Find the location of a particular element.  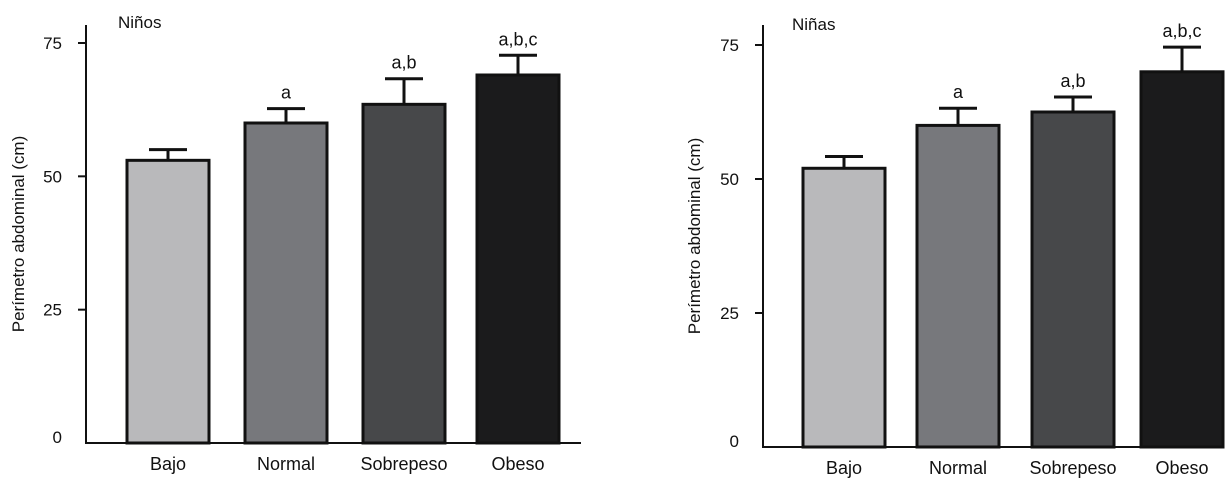

panel-title: Niñas is located at coordinates (813, 24).